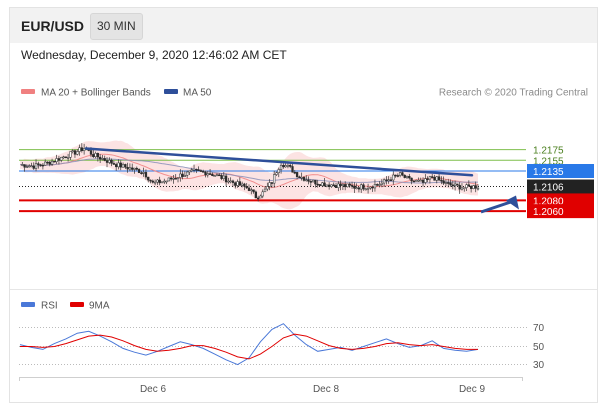 The height and width of the screenshot is (409, 604). What do you see at coordinates (53, 26) in the screenshot?
I see `instrument-label: EUR/USD` at bounding box center [53, 26].